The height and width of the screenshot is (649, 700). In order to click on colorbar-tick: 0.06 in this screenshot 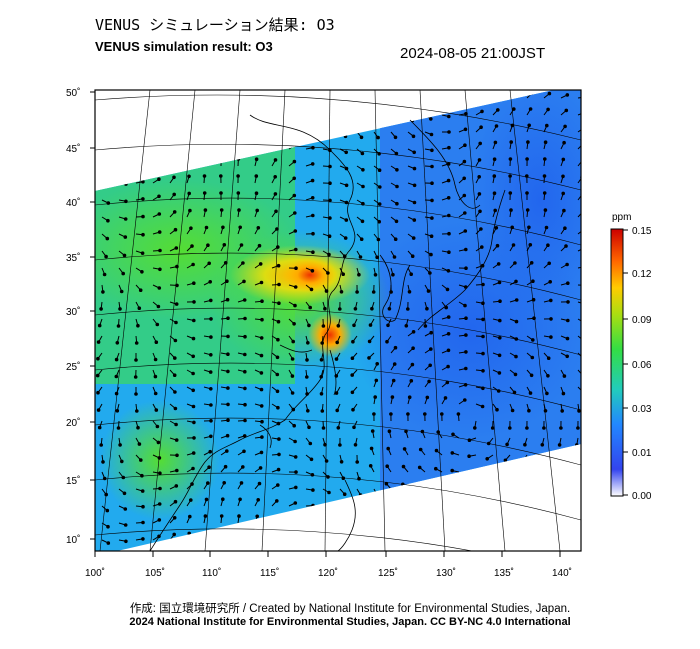, I will do `click(642, 365)`.